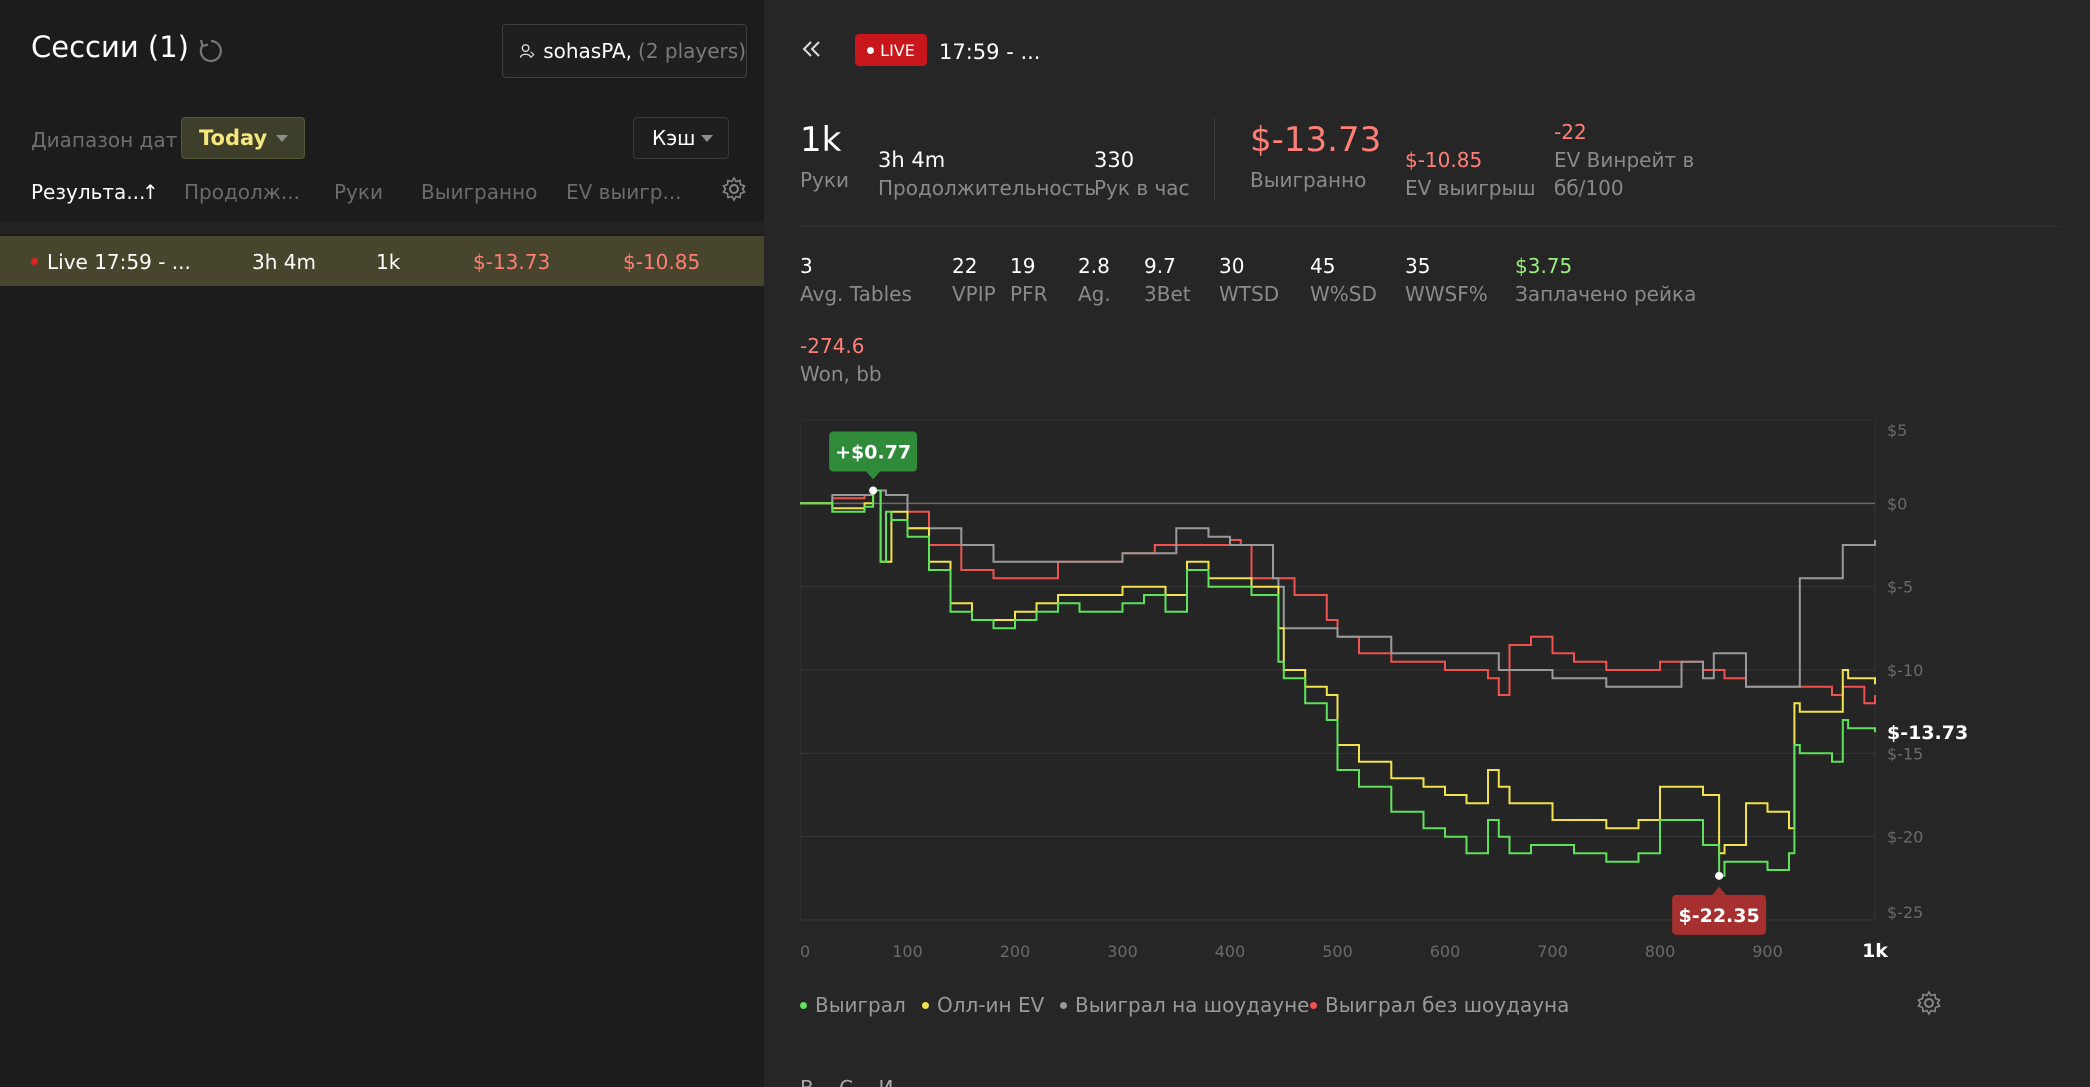  What do you see at coordinates (1445, 951) in the screenshot?
I see `x-tick-label: 600` at bounding box center [1445, 951].